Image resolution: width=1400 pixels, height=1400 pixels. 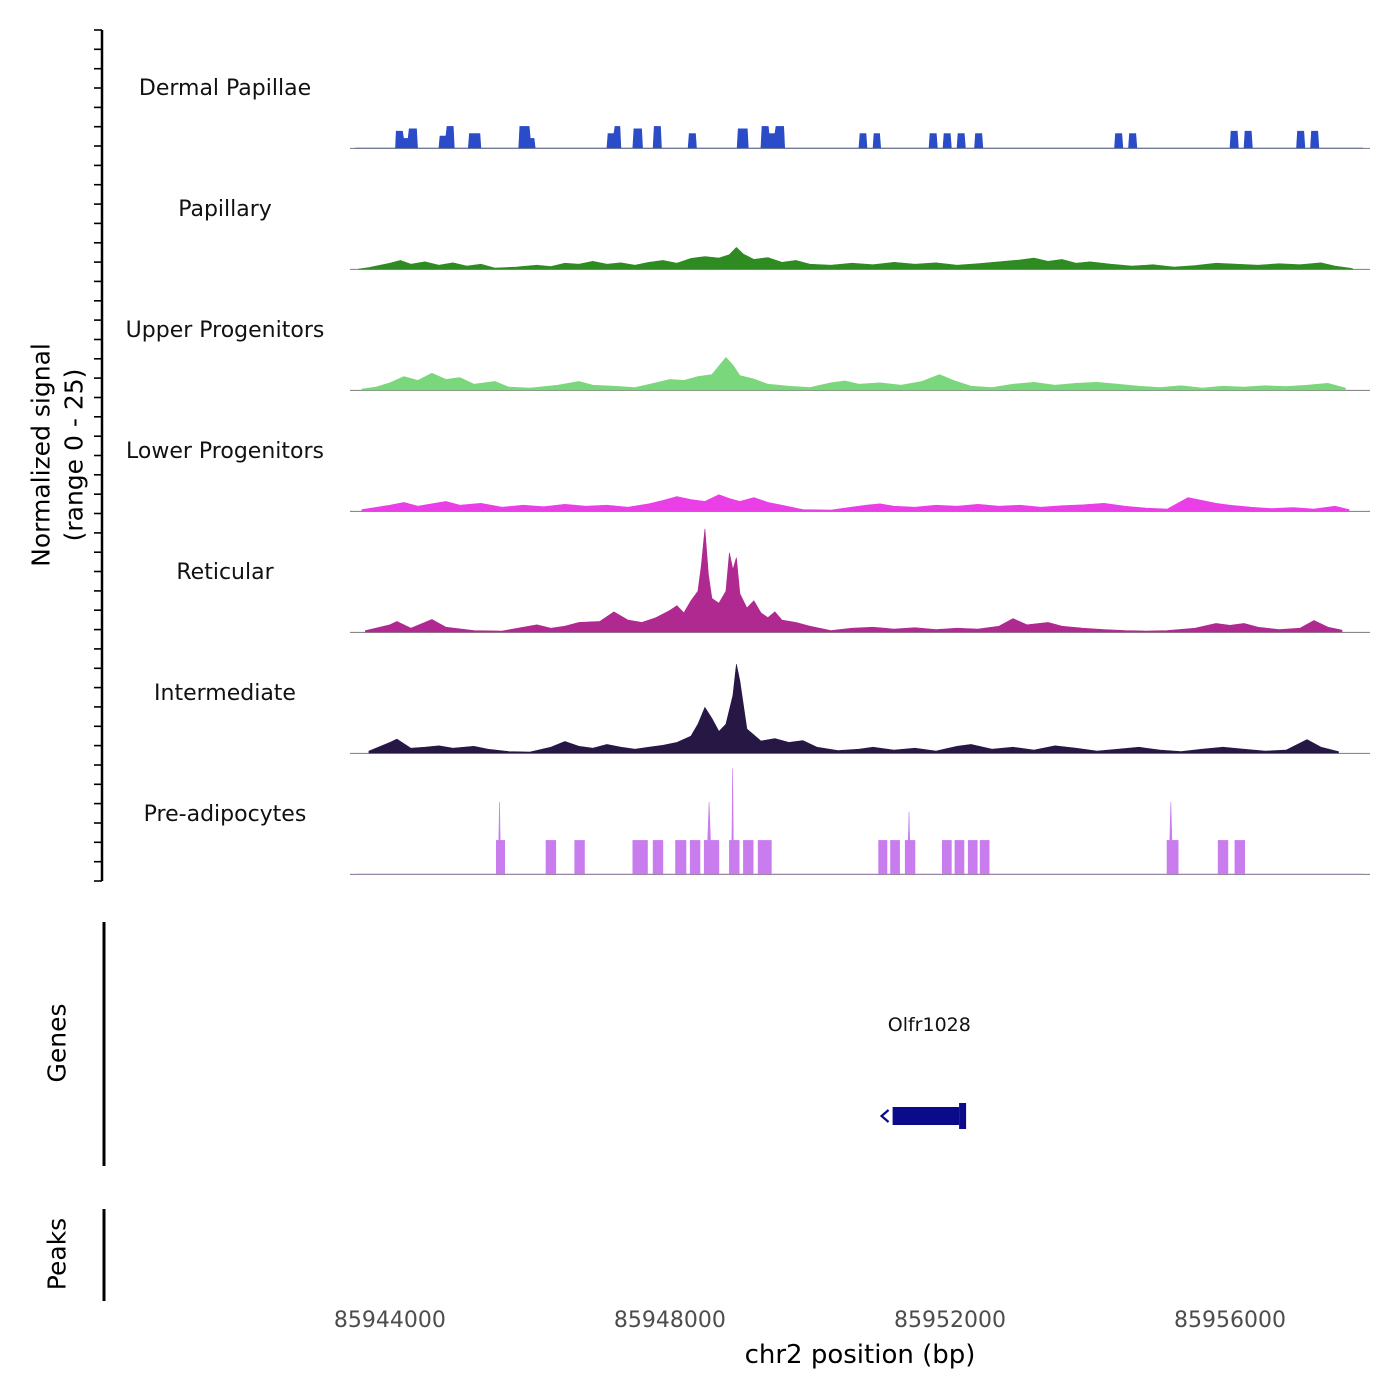 I want to click on track-row-reticular: Reticular, so click(x=700, y=572).